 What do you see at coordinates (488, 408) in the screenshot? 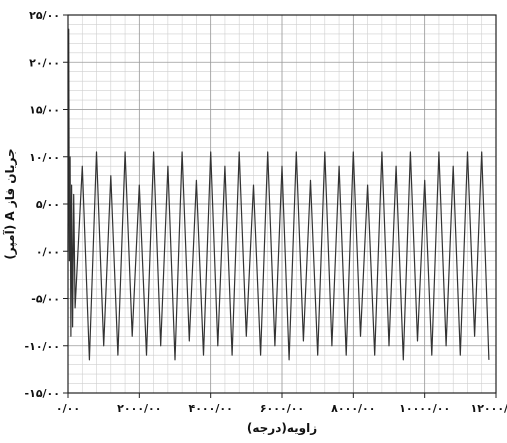
I see `x-tick-label: ۱۲۰۰۰/۰۰` at bounding box center [488, 408].